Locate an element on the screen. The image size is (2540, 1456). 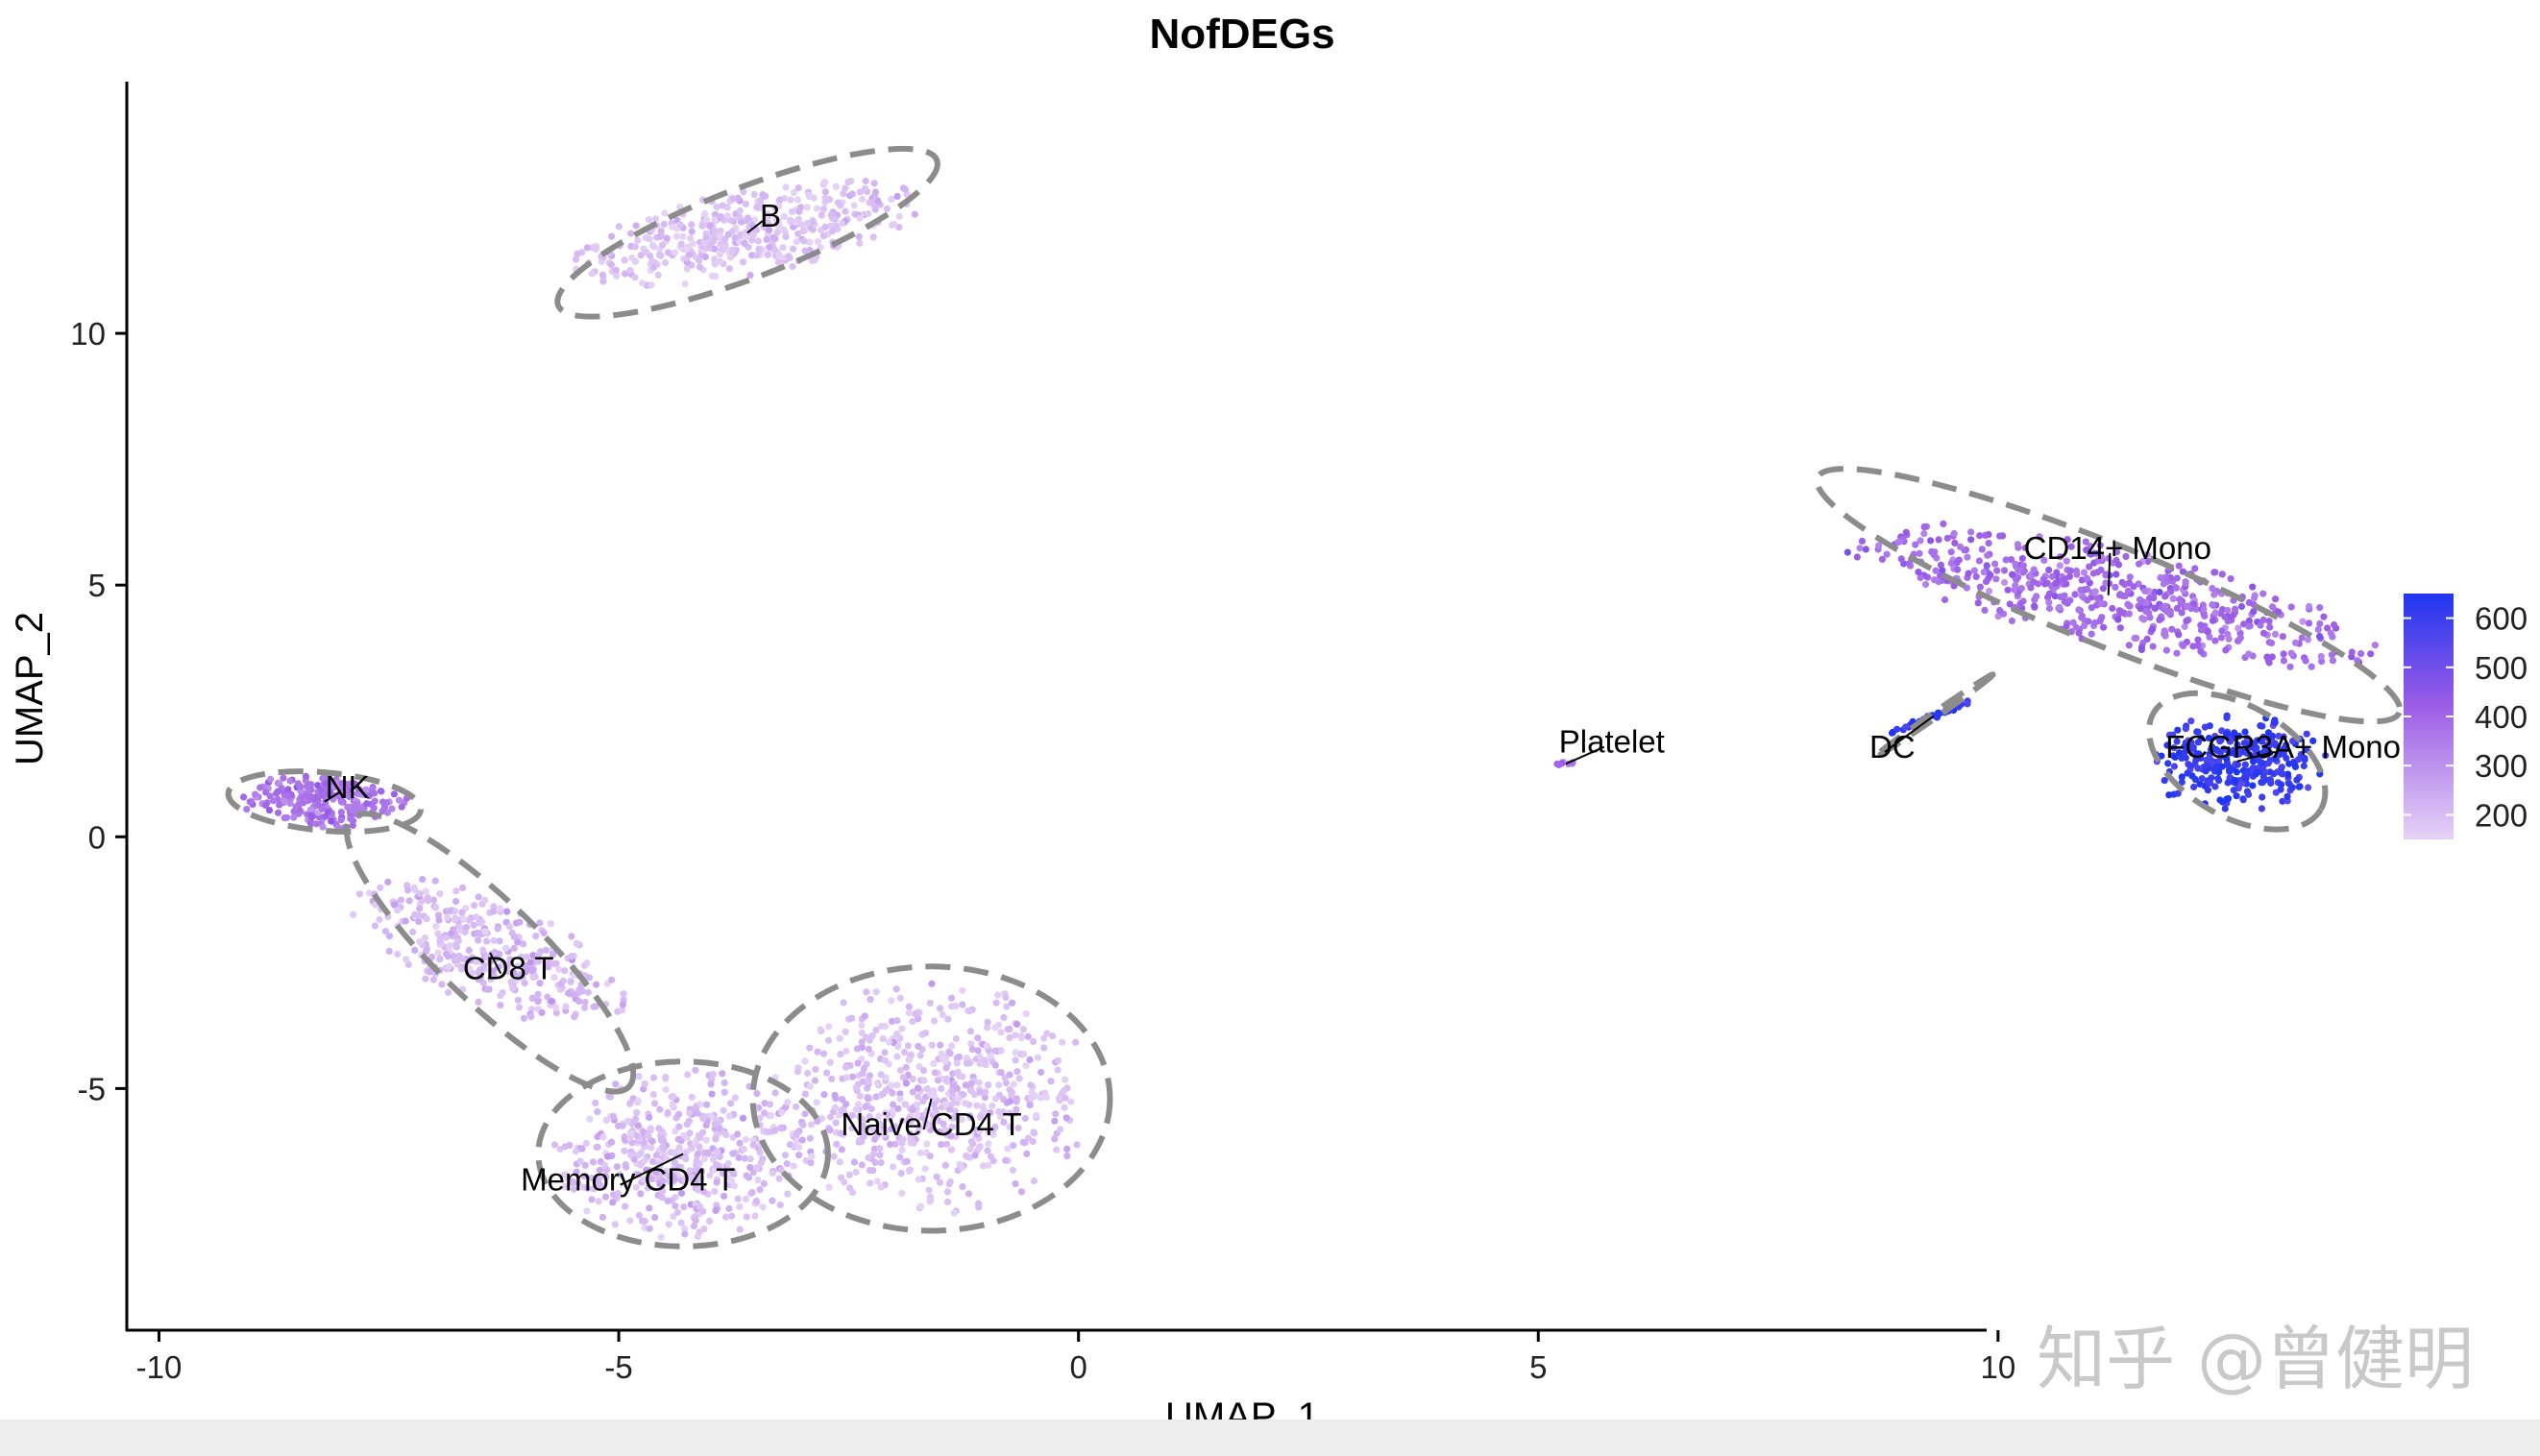
colorbar-tick-label: 300 is located at coordinates (2501, 766).